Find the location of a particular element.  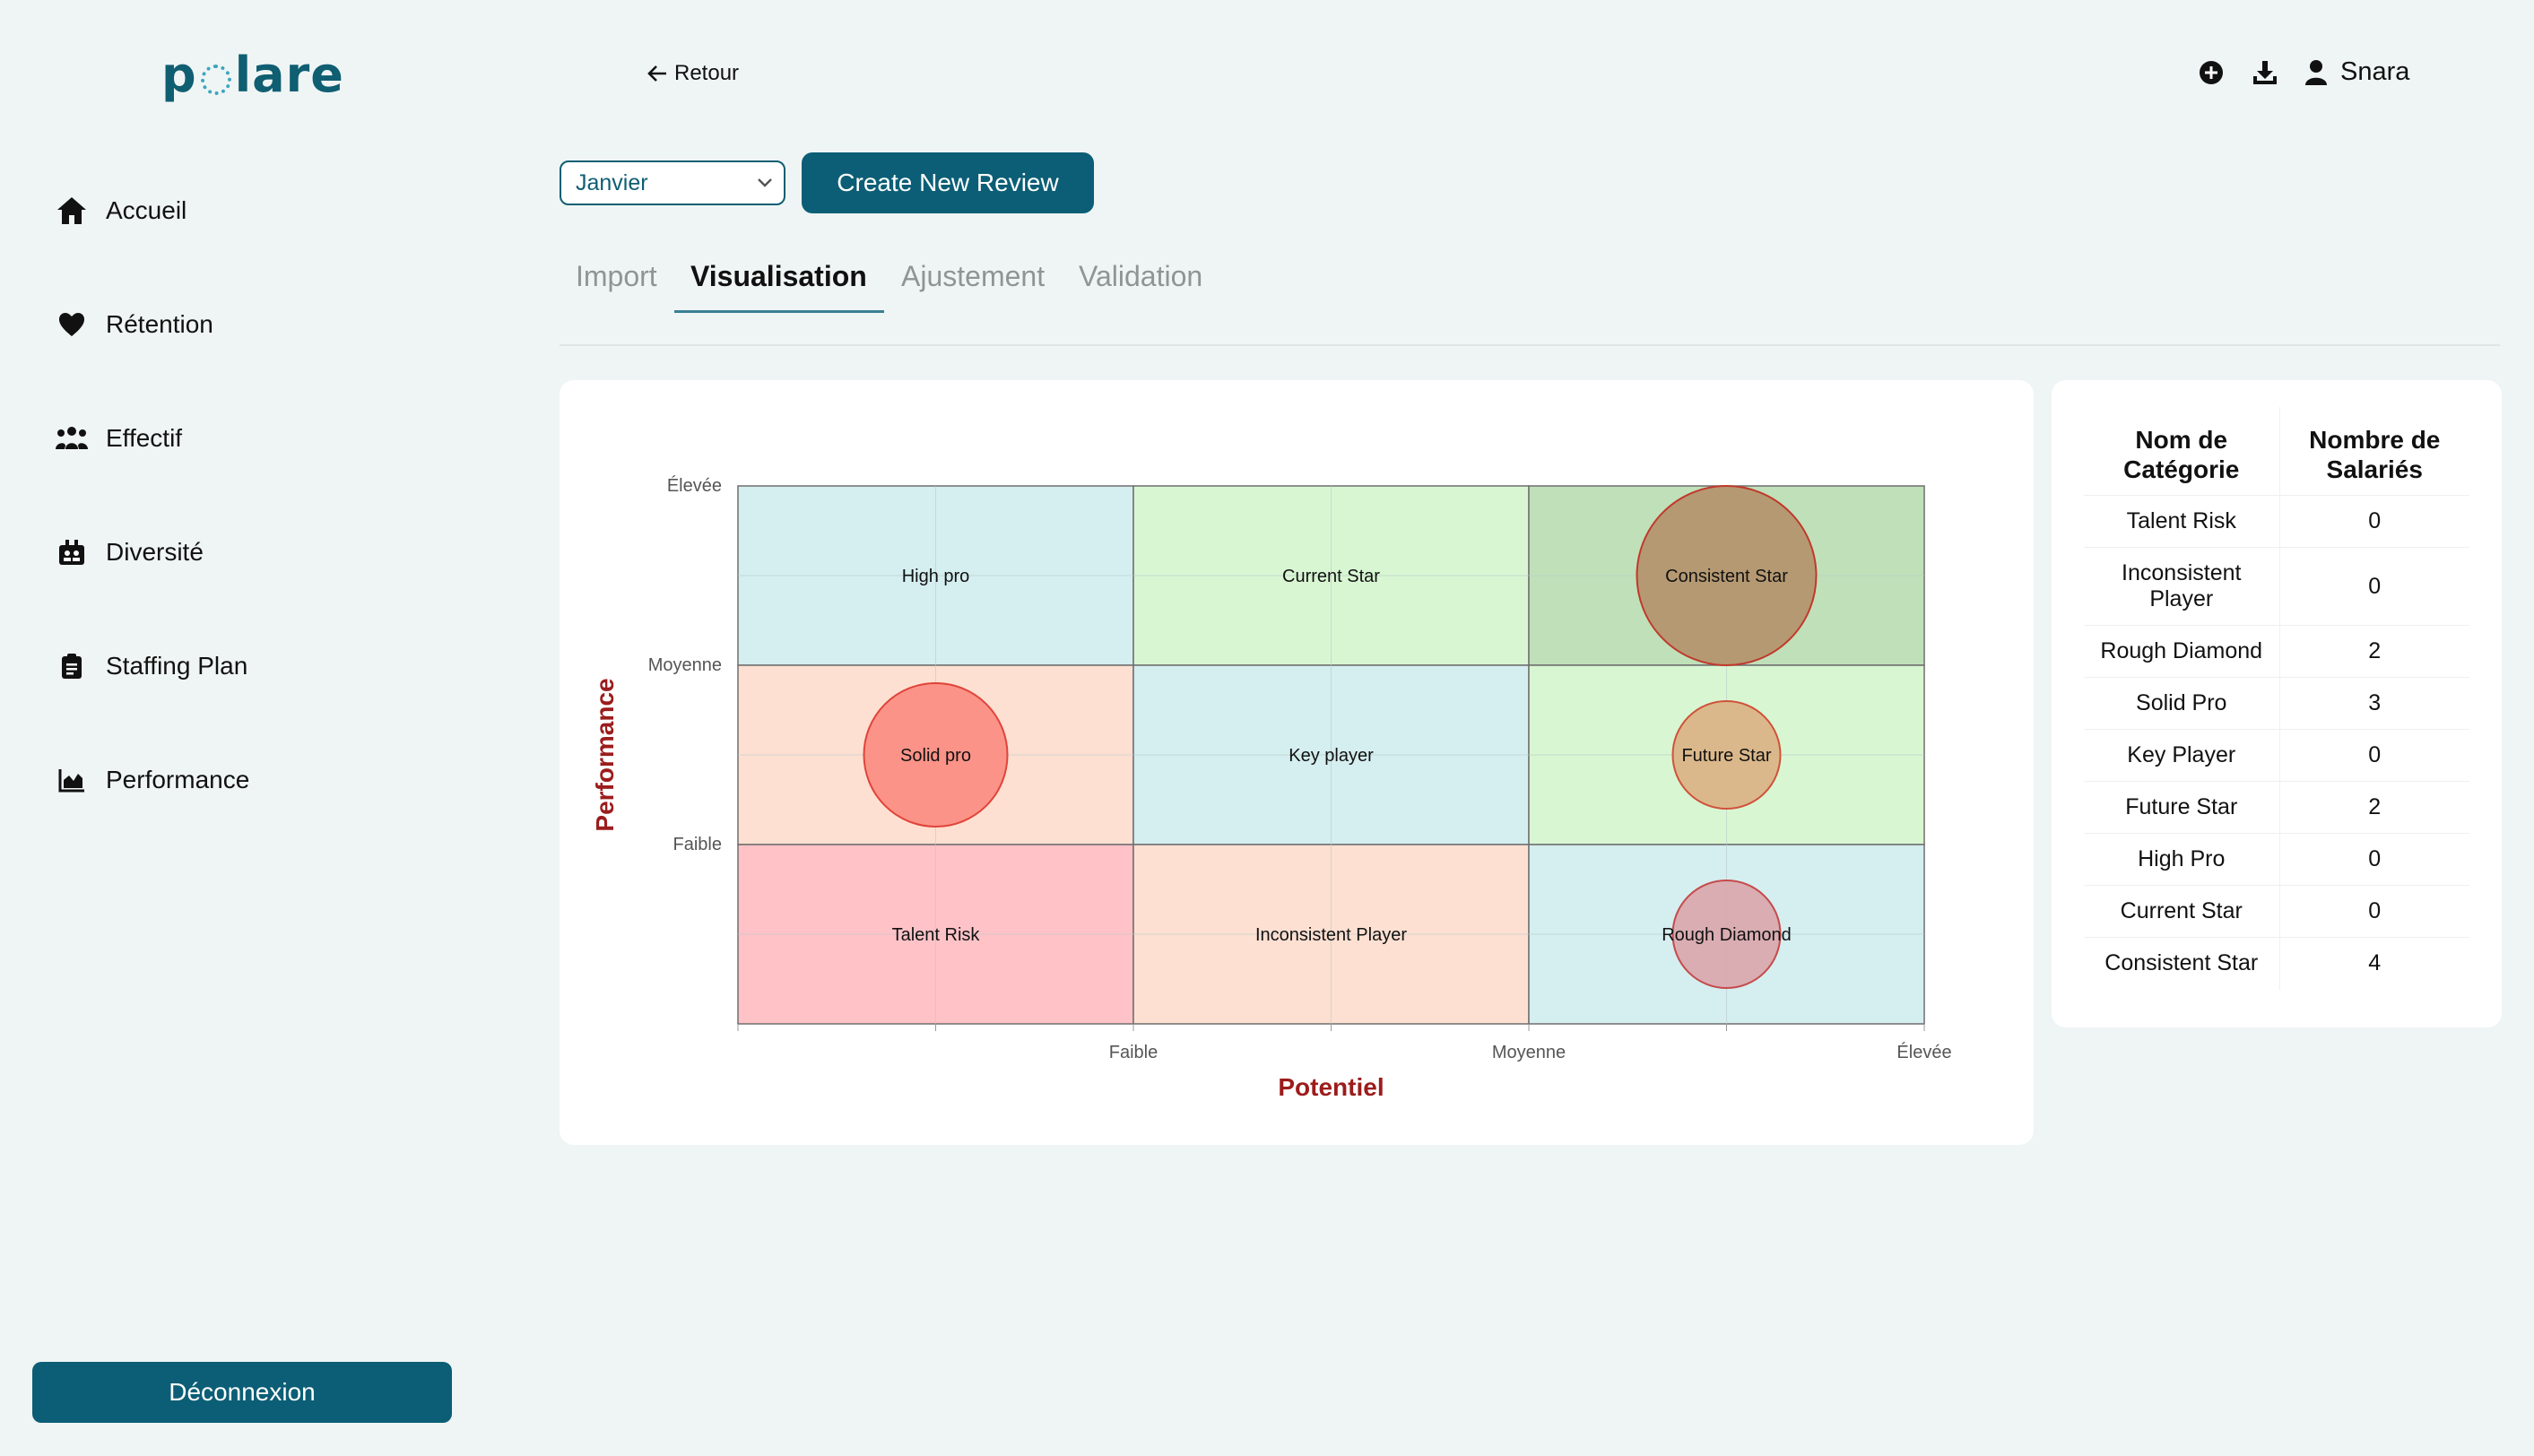

sidebar-item-label: Rétention is located at coordinates (159, 324).